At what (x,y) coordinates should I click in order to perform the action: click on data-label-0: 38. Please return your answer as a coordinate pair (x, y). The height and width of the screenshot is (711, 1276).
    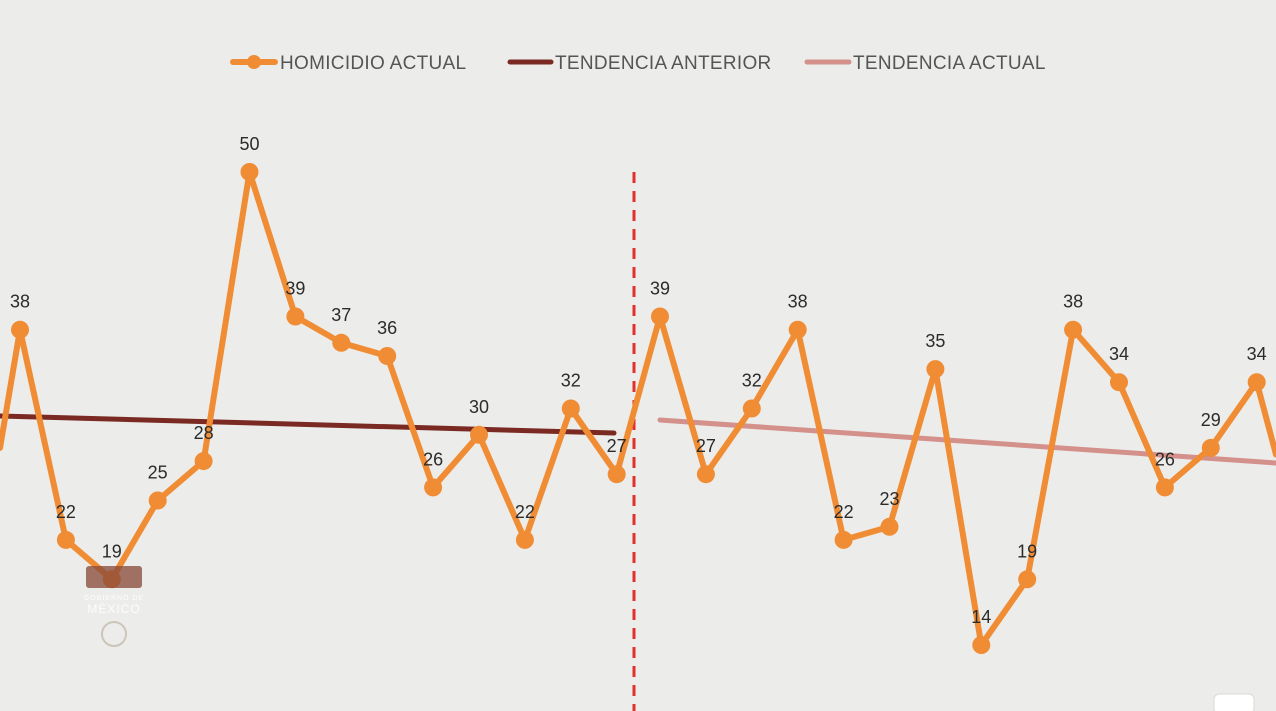
    Looking at the image, I should click on (20, 302).